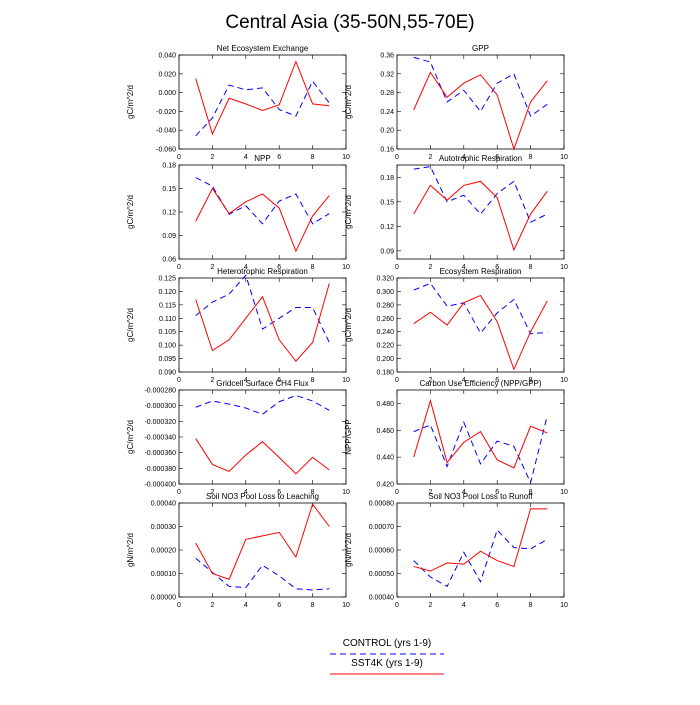 This screenshot has width=700, height=705. I want to click on legend-label-control: CONTROL (yrs 1-9), so click(387, 643).